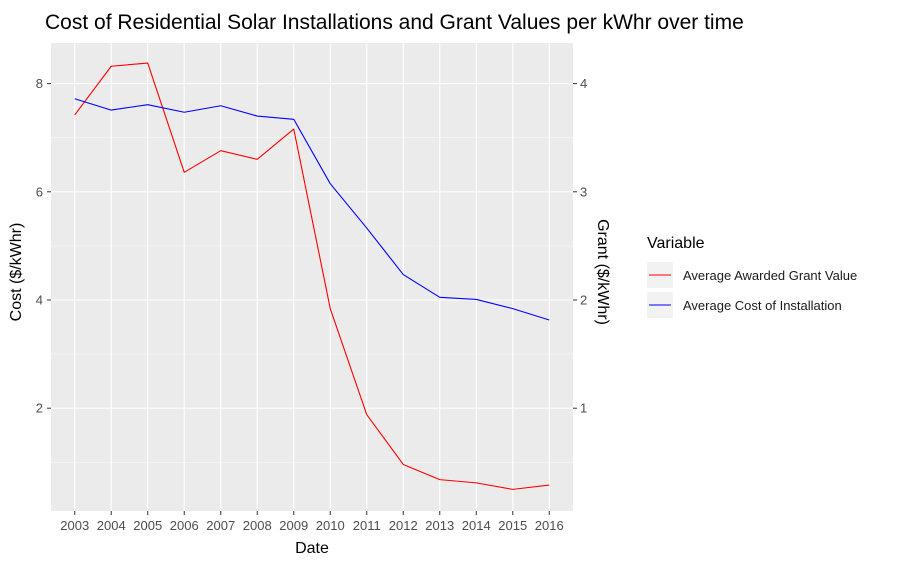  What do you see at coordinates (583, 191) in the screenshot?
I see `y2-tick-label: 3` at bounding box center [583, 191].